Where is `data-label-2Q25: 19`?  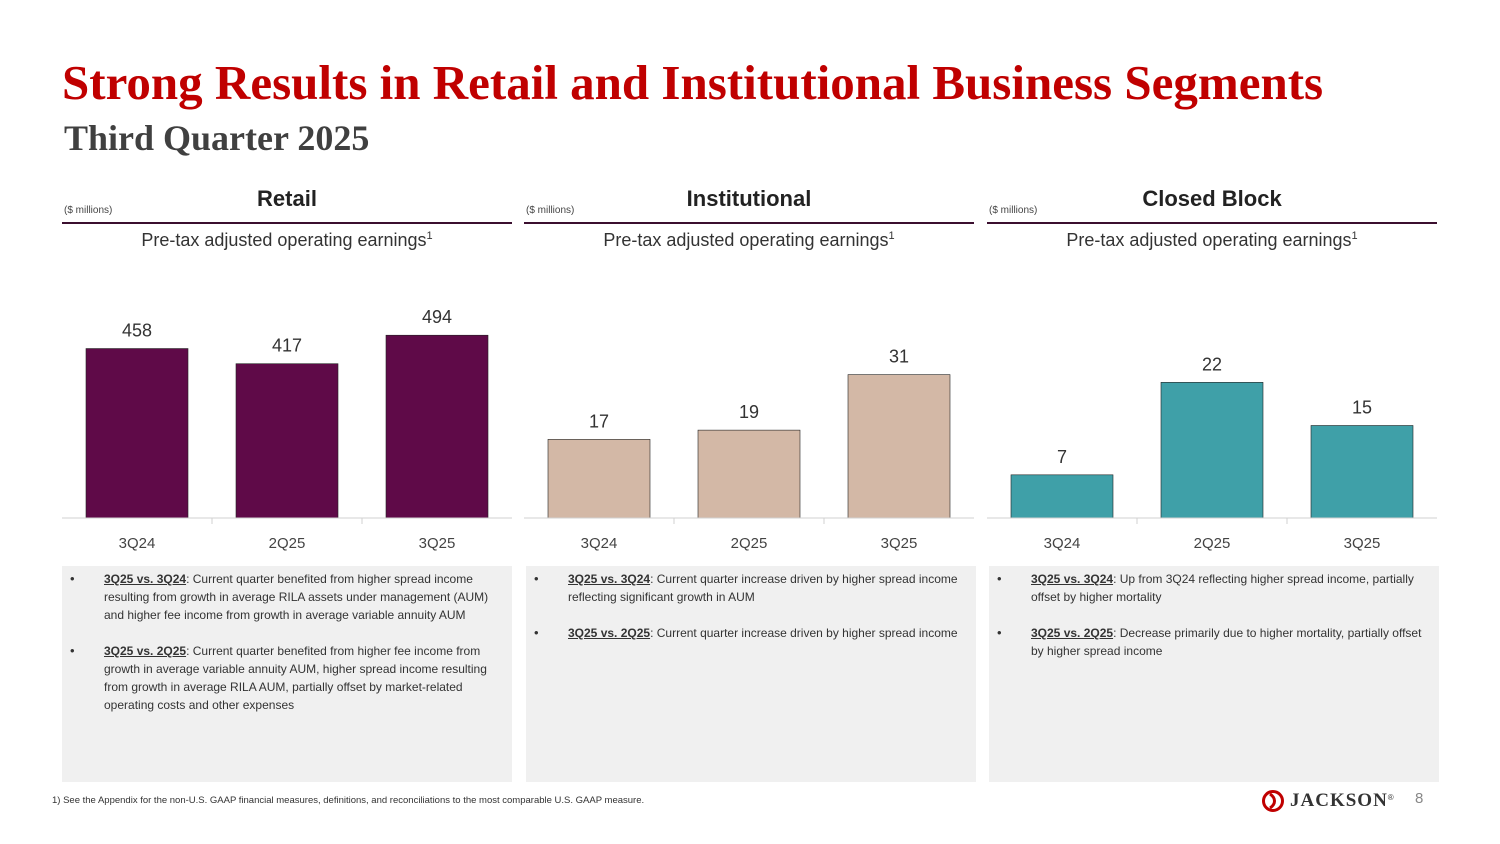 data-label-2Q25: 19 is located at coordinates (749, 412).